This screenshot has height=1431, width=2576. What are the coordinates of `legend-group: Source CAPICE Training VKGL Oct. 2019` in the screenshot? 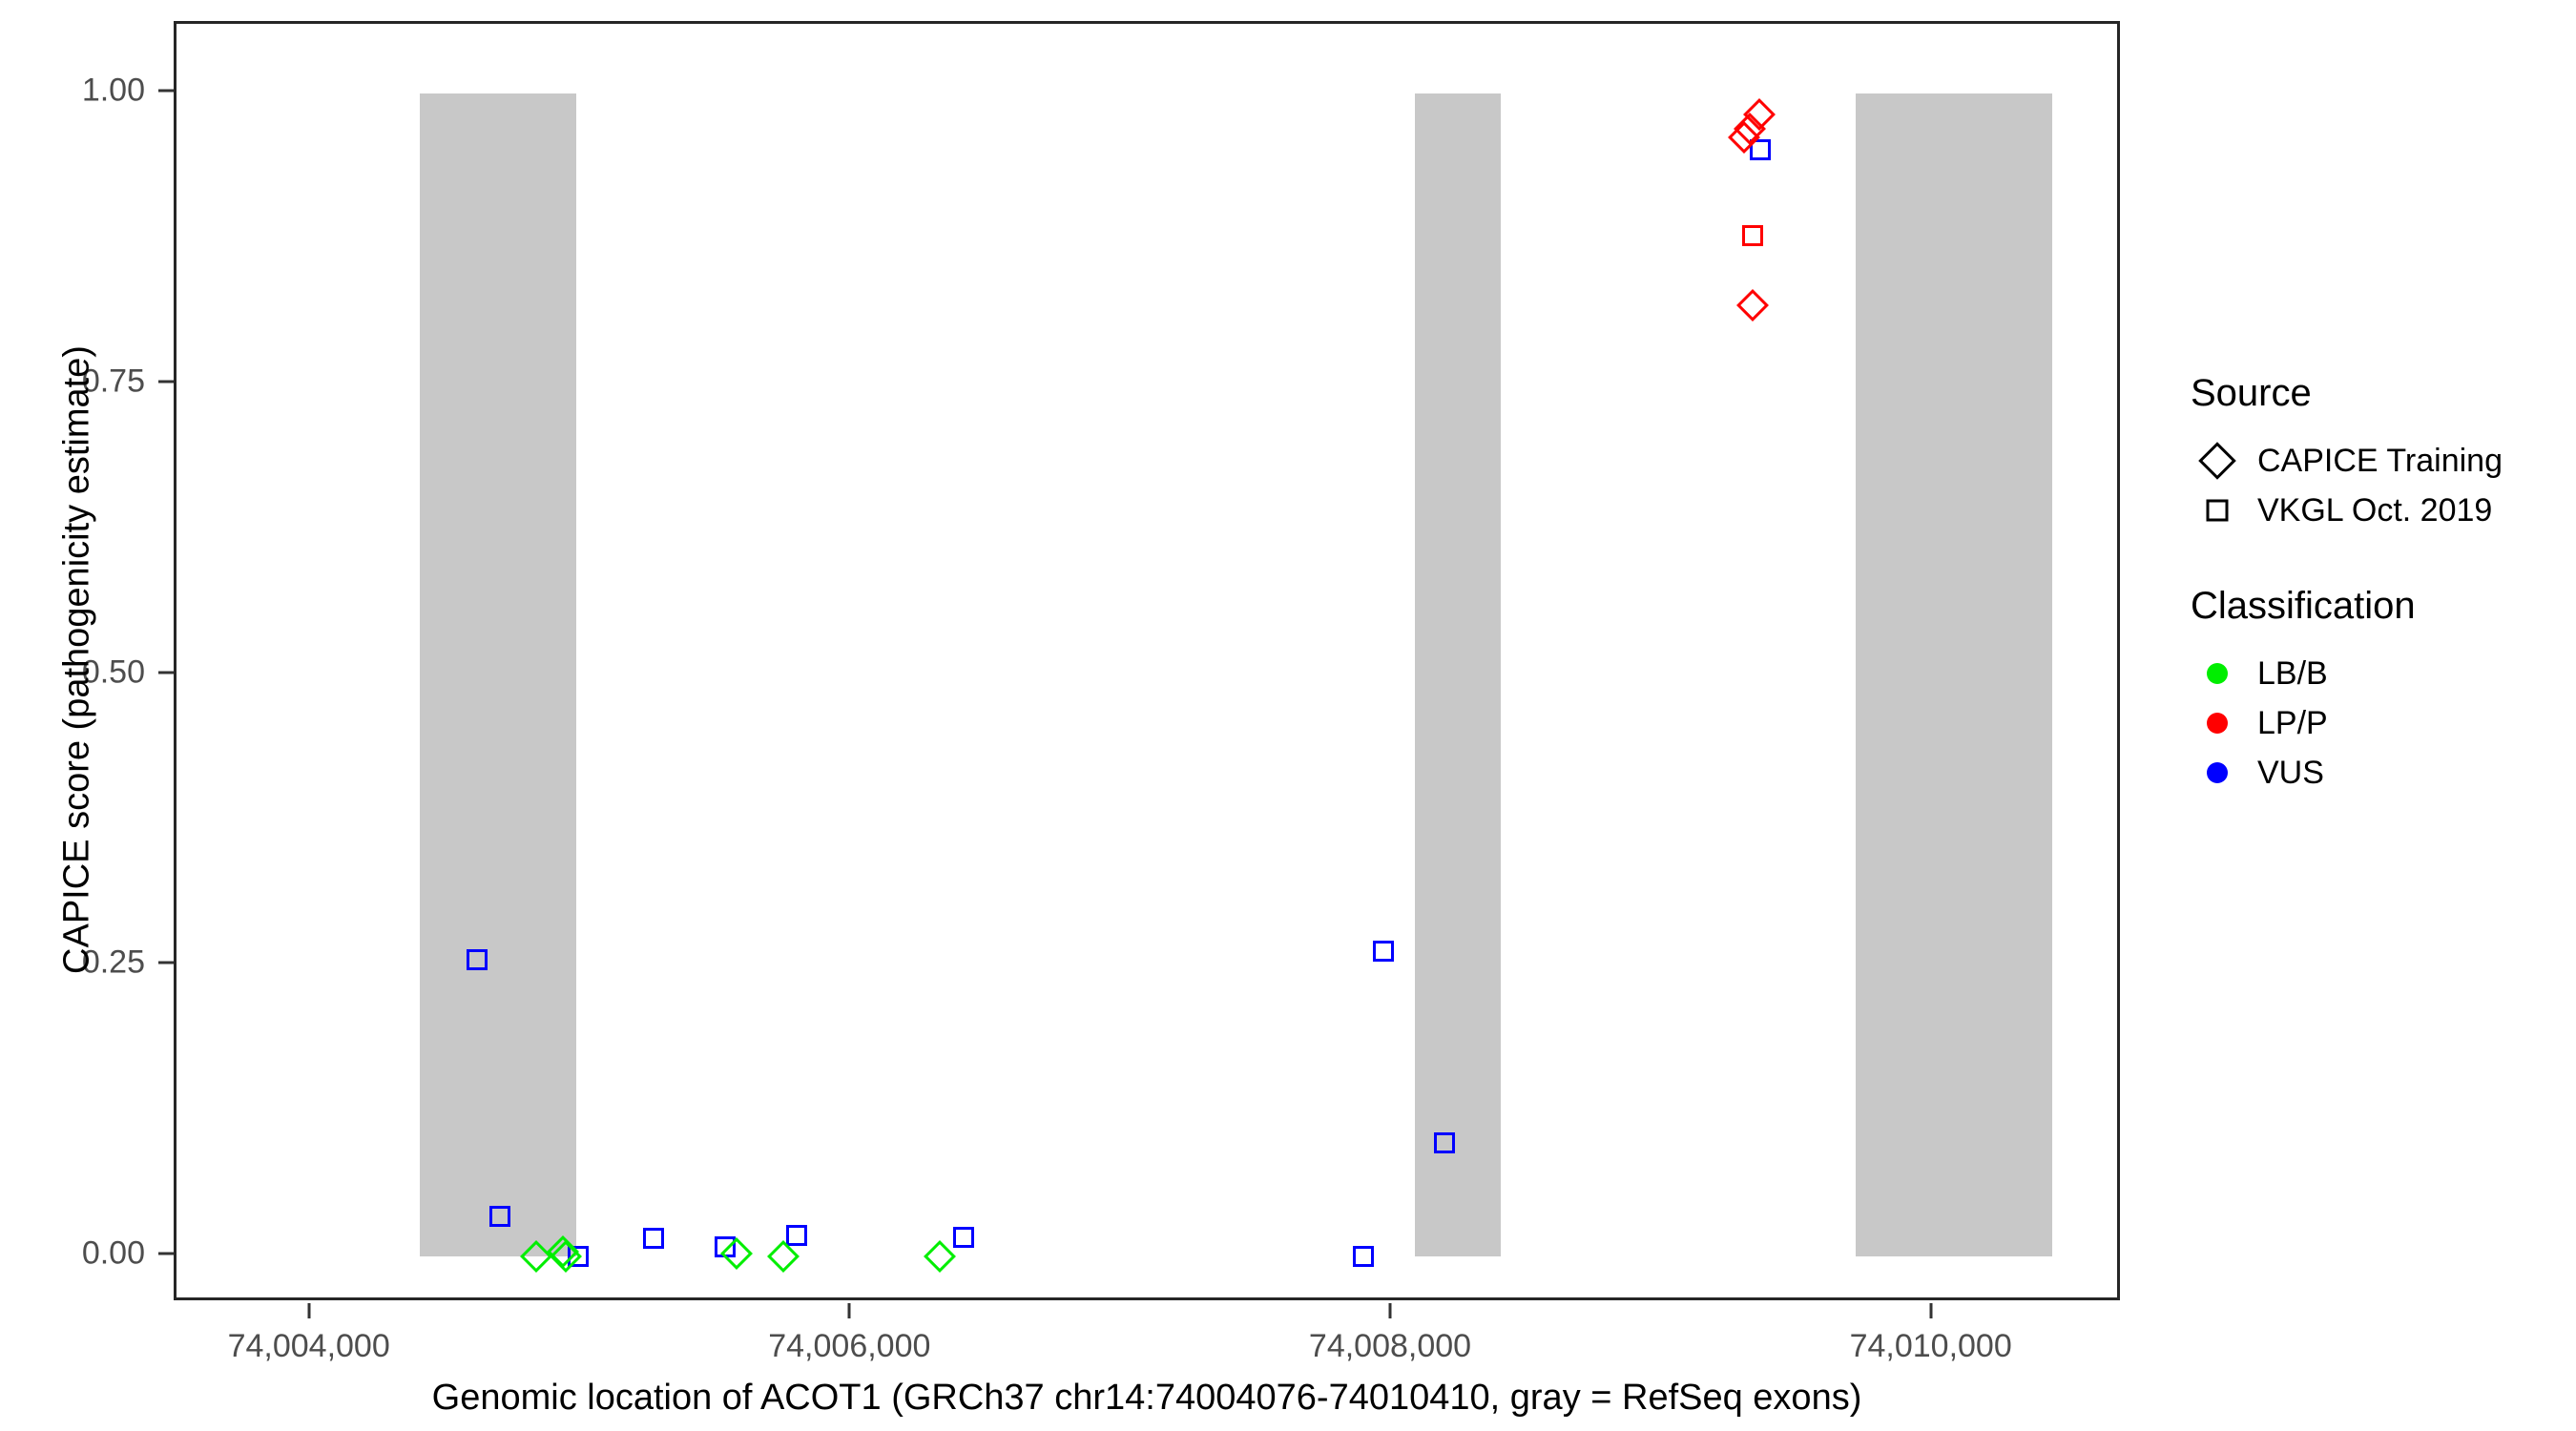 It's located at (2381, 453).